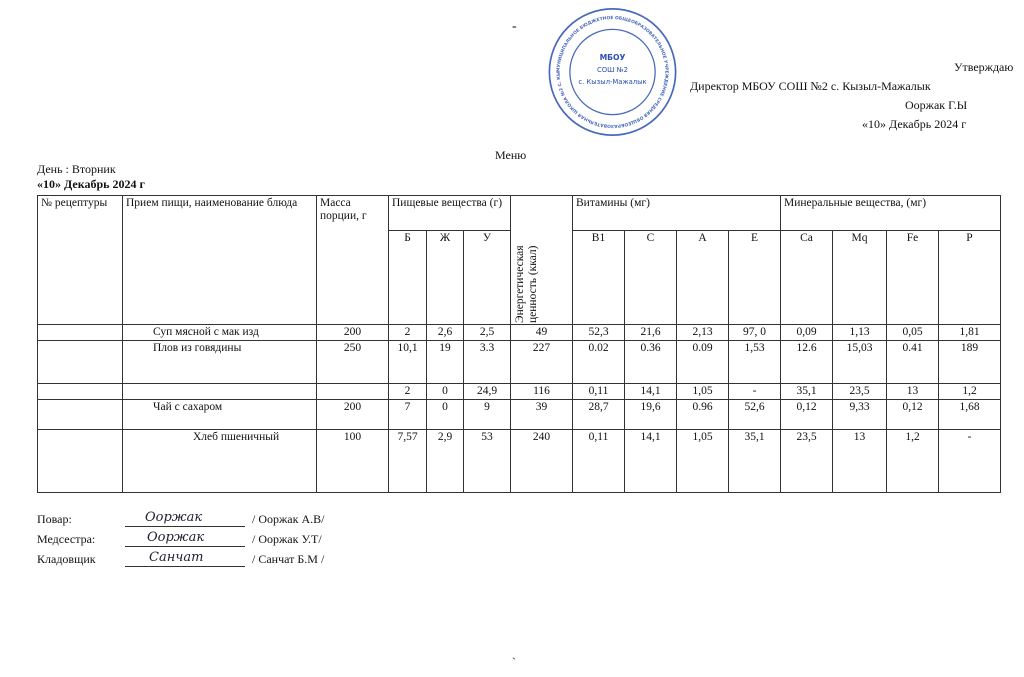 The image size is (1024, 677). I want to click on cell-energy: 49, so click(541, 332).